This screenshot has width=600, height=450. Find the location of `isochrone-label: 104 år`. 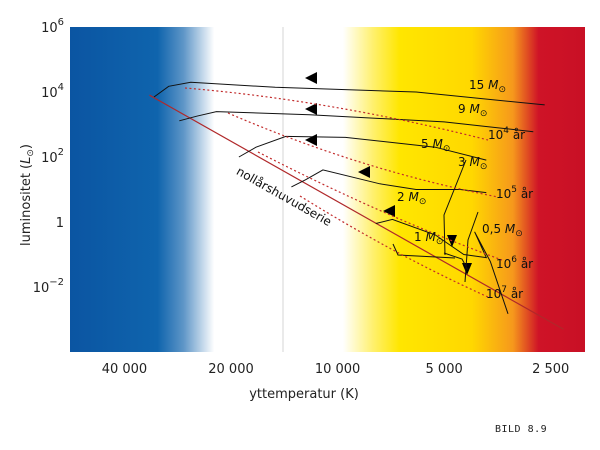

isochrone-label: 104 år is located at coordinates (506, 134).